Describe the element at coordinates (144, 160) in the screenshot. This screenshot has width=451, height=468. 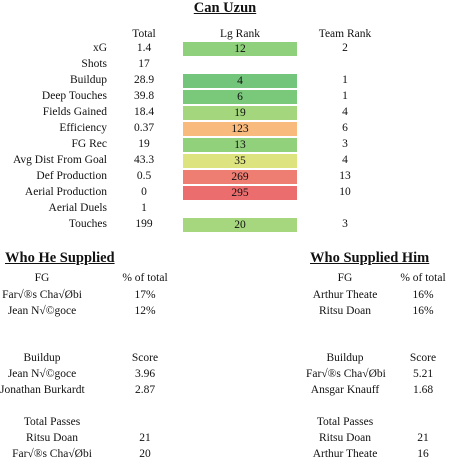
I see `stat-total: 43.3` at that location.